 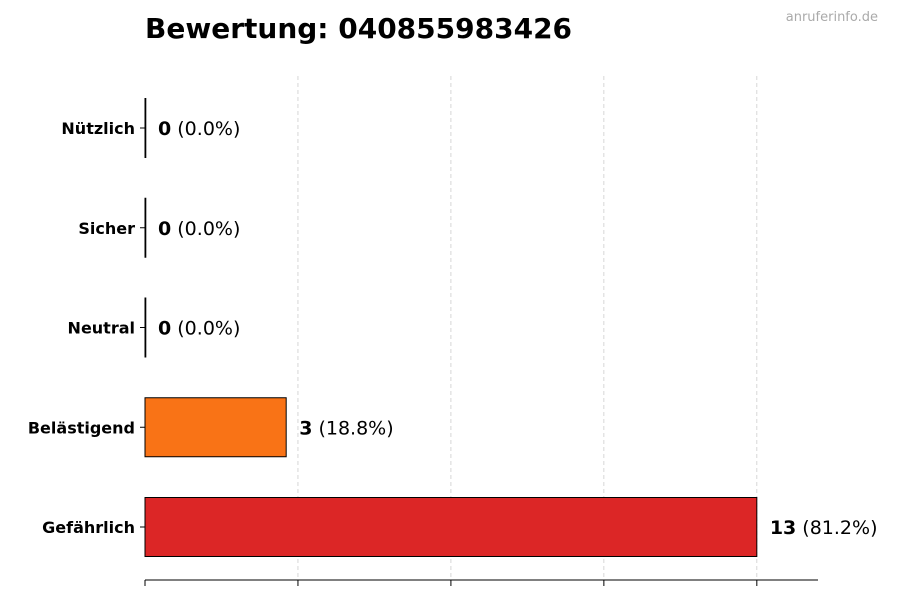 I want to click on category-label: Belästigend, so click(x=81, y=427).